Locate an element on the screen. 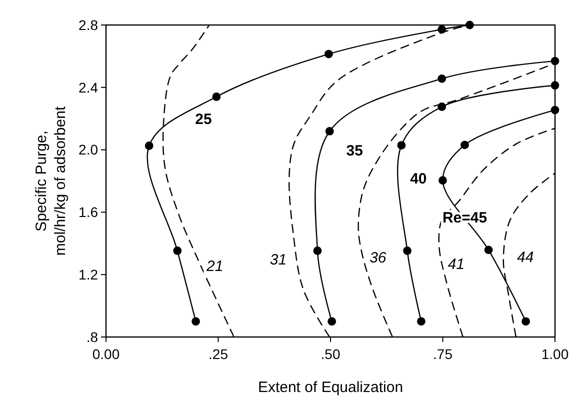  y-tick-label: 2.0 is located at coordinates (88, 150).